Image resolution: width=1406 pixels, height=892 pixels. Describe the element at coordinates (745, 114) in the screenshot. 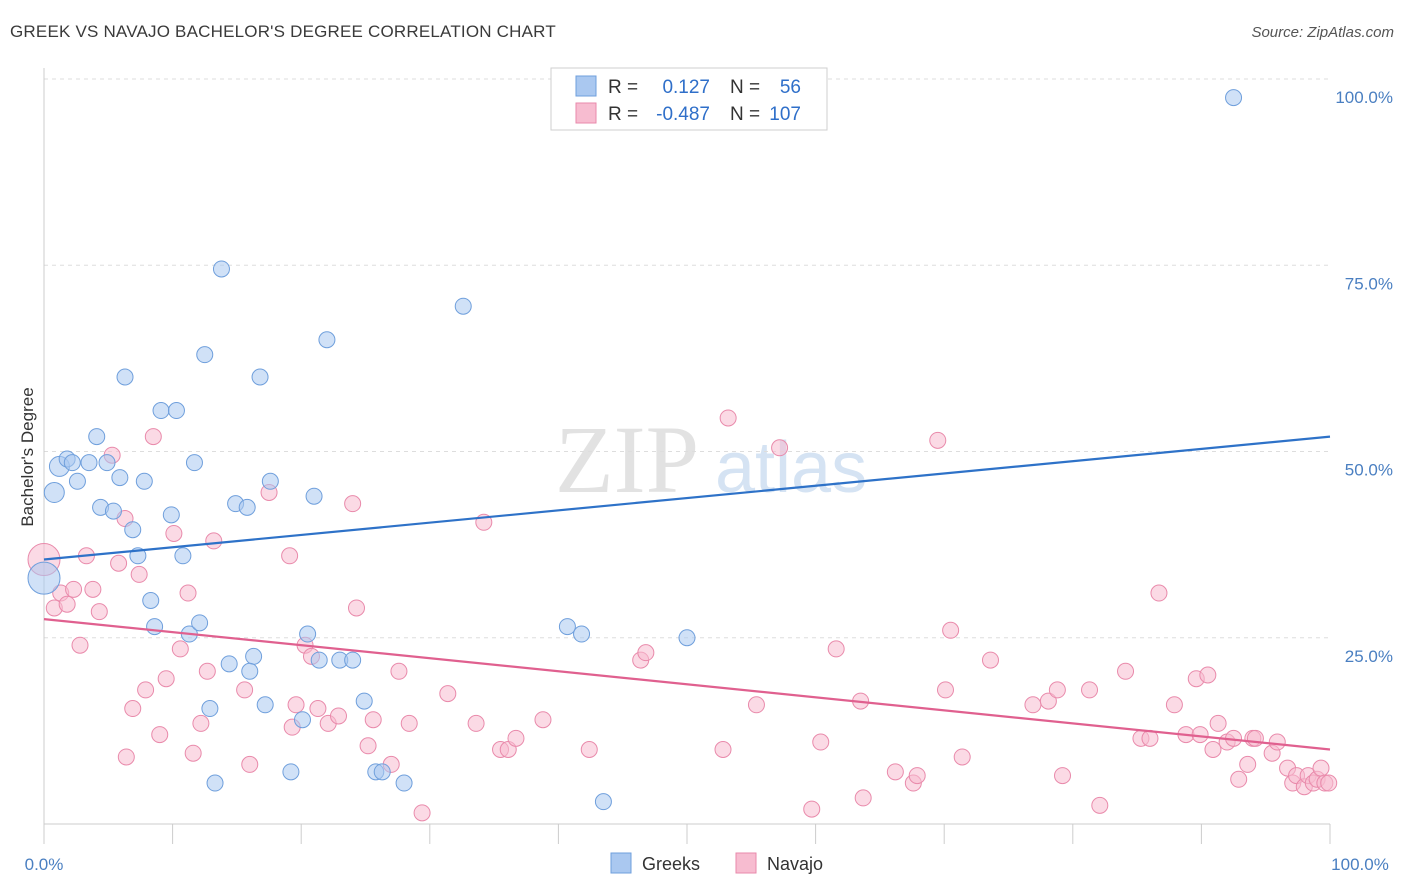

I see `legend-n-label-navajo: N =` at that location.